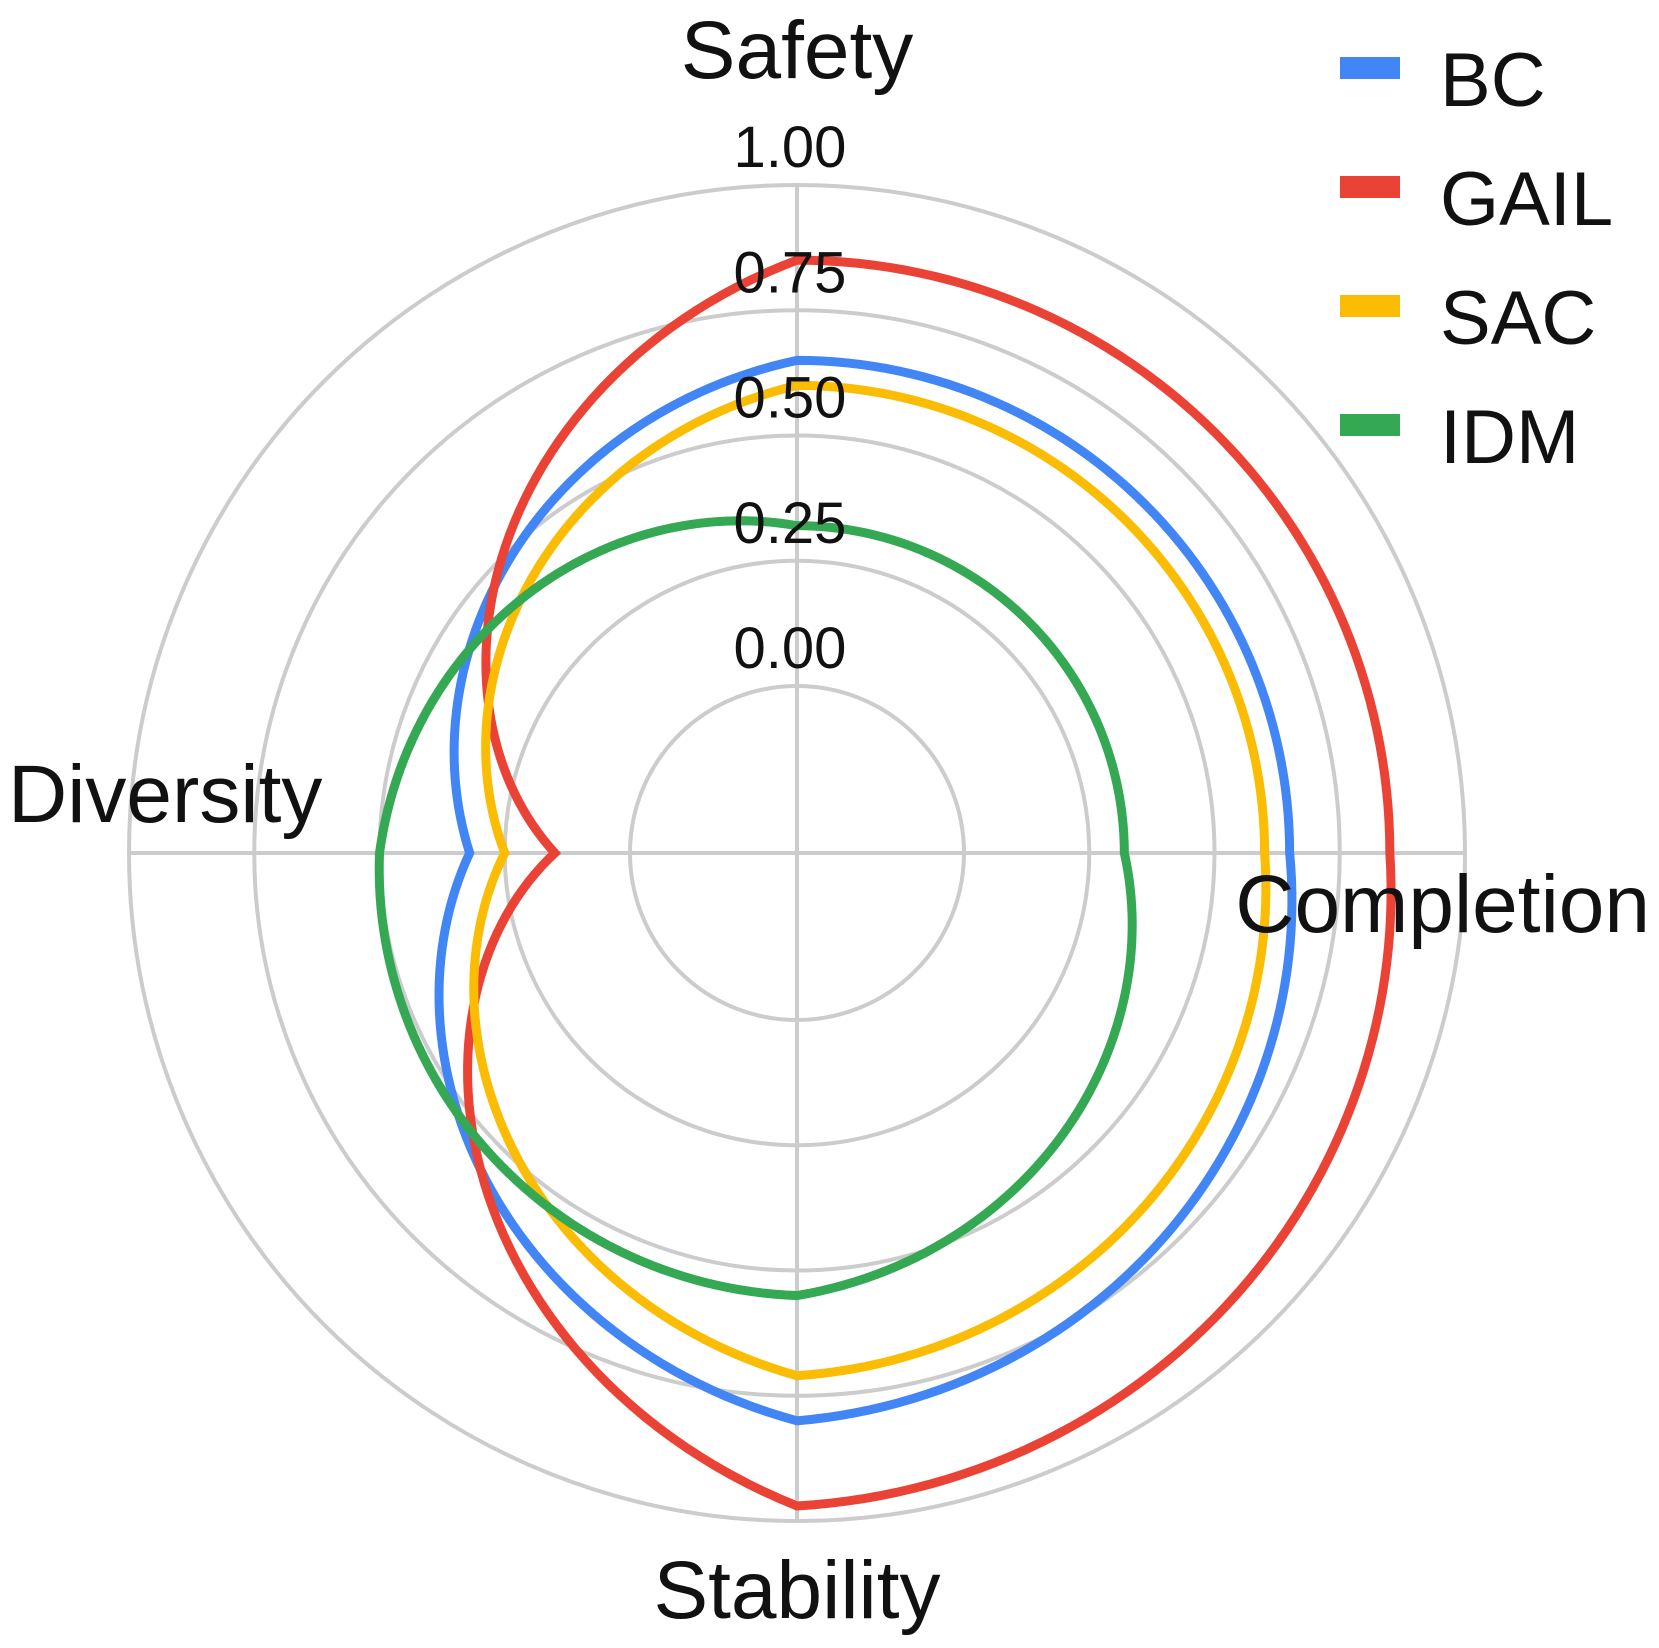 The image size is (1659, 1648). What do you see at coordinates (796, 1590) in the screenshot?
I see `axis-label-stability: Stability` at bounding box center [796, 1590].